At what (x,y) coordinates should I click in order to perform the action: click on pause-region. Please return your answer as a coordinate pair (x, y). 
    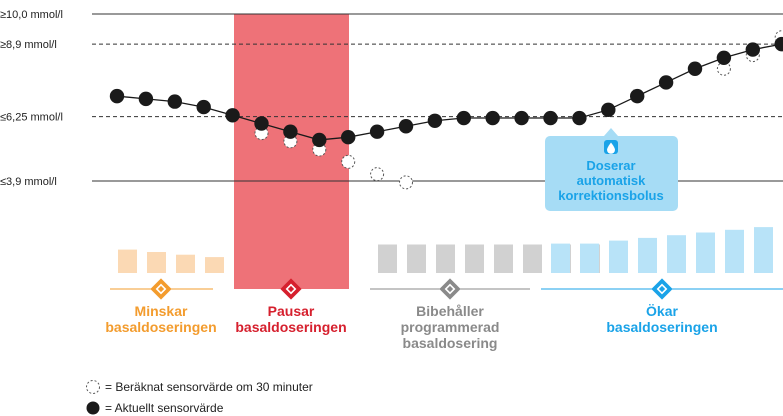
    Looking at the image, I should click on (291, 151).